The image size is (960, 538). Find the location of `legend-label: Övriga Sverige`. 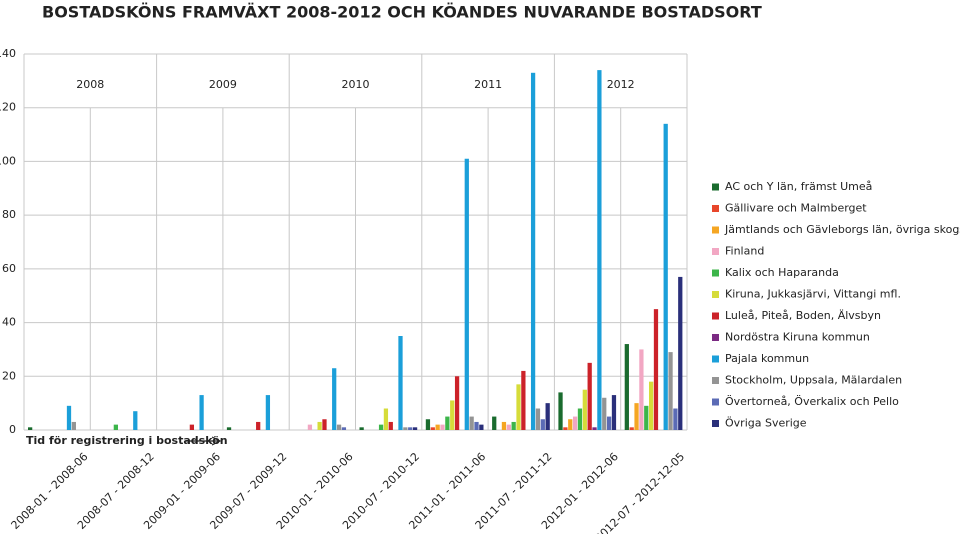

legend-label: Övriga Sverige is located at coordinates (766, 423).